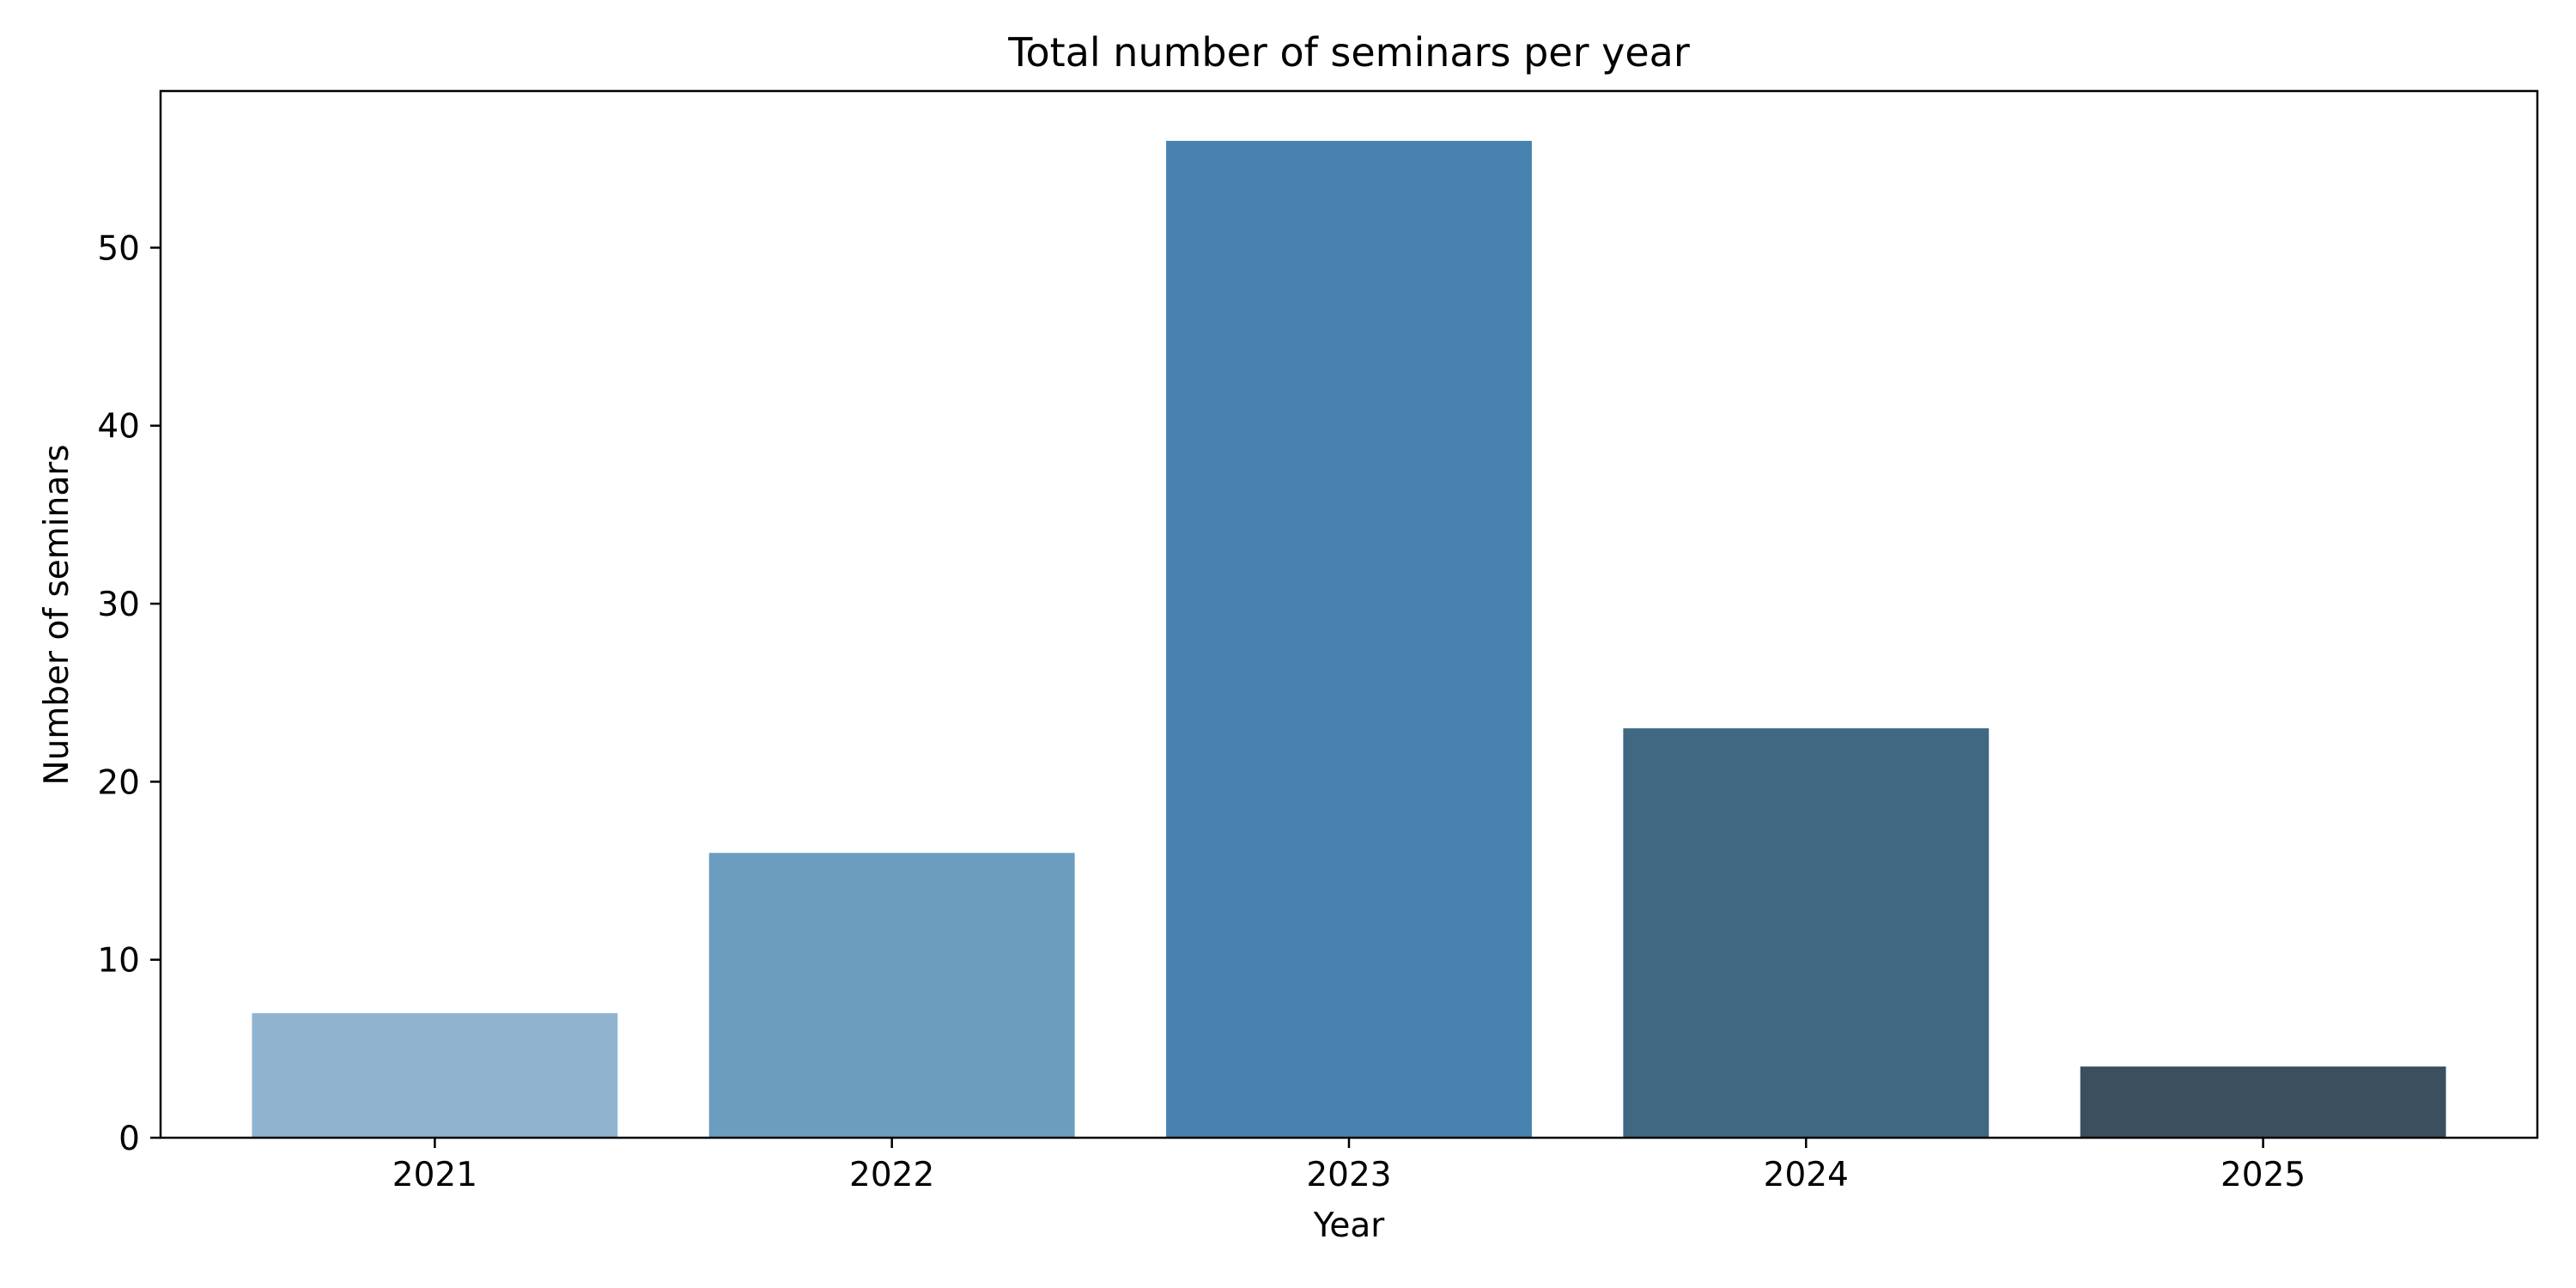  What do you see at coordinates (892, 1175) in the screenshot?
I see `x-tick-label: 2022` at bounding box center [892, 1175].